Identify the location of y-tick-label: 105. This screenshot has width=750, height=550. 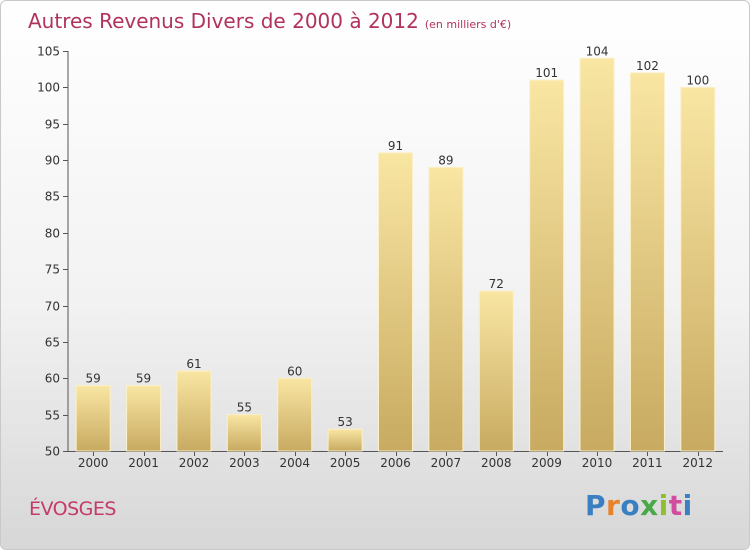
(48, 52).